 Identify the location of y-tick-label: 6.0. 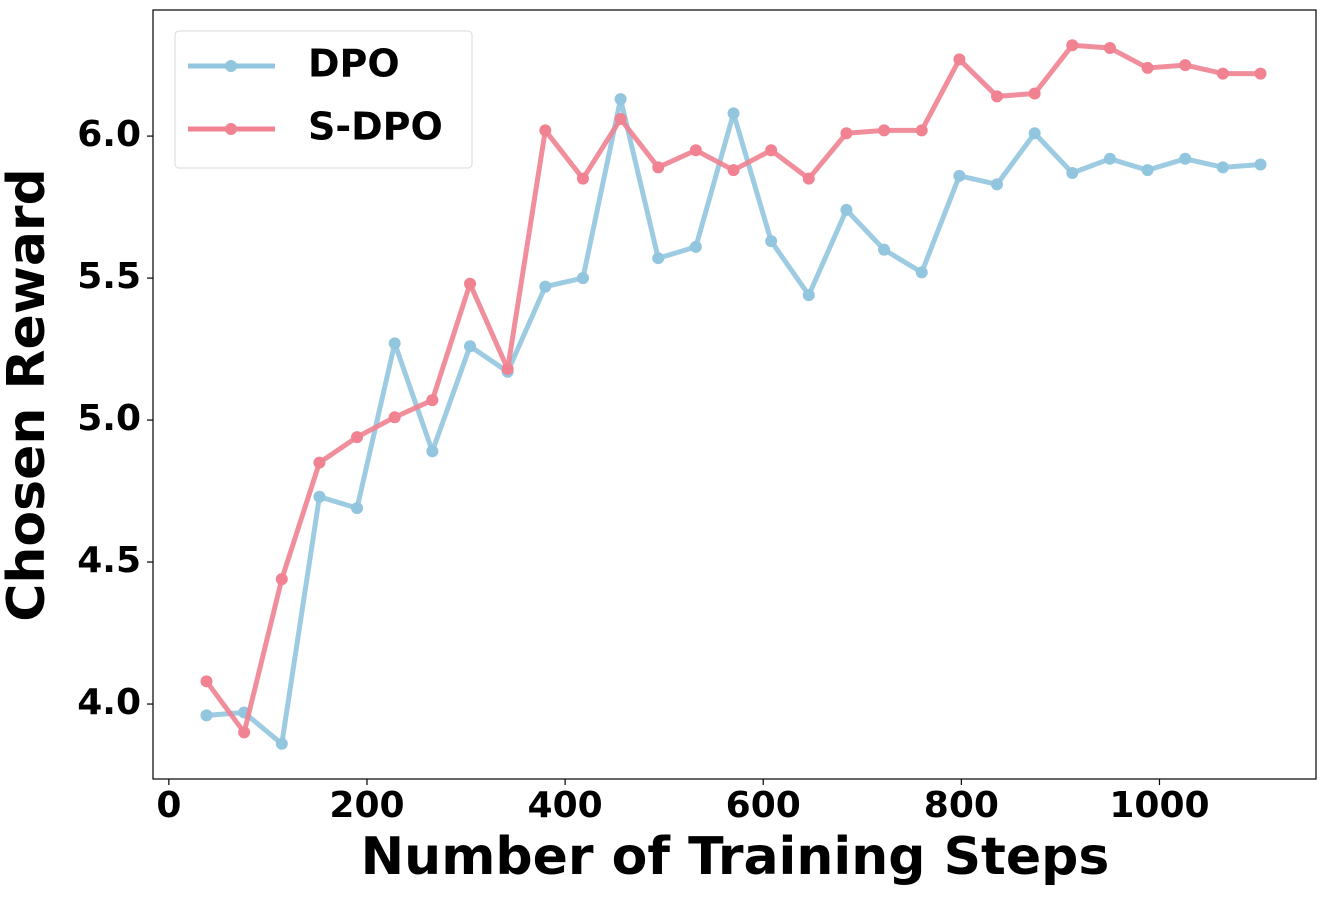
(109, 134).